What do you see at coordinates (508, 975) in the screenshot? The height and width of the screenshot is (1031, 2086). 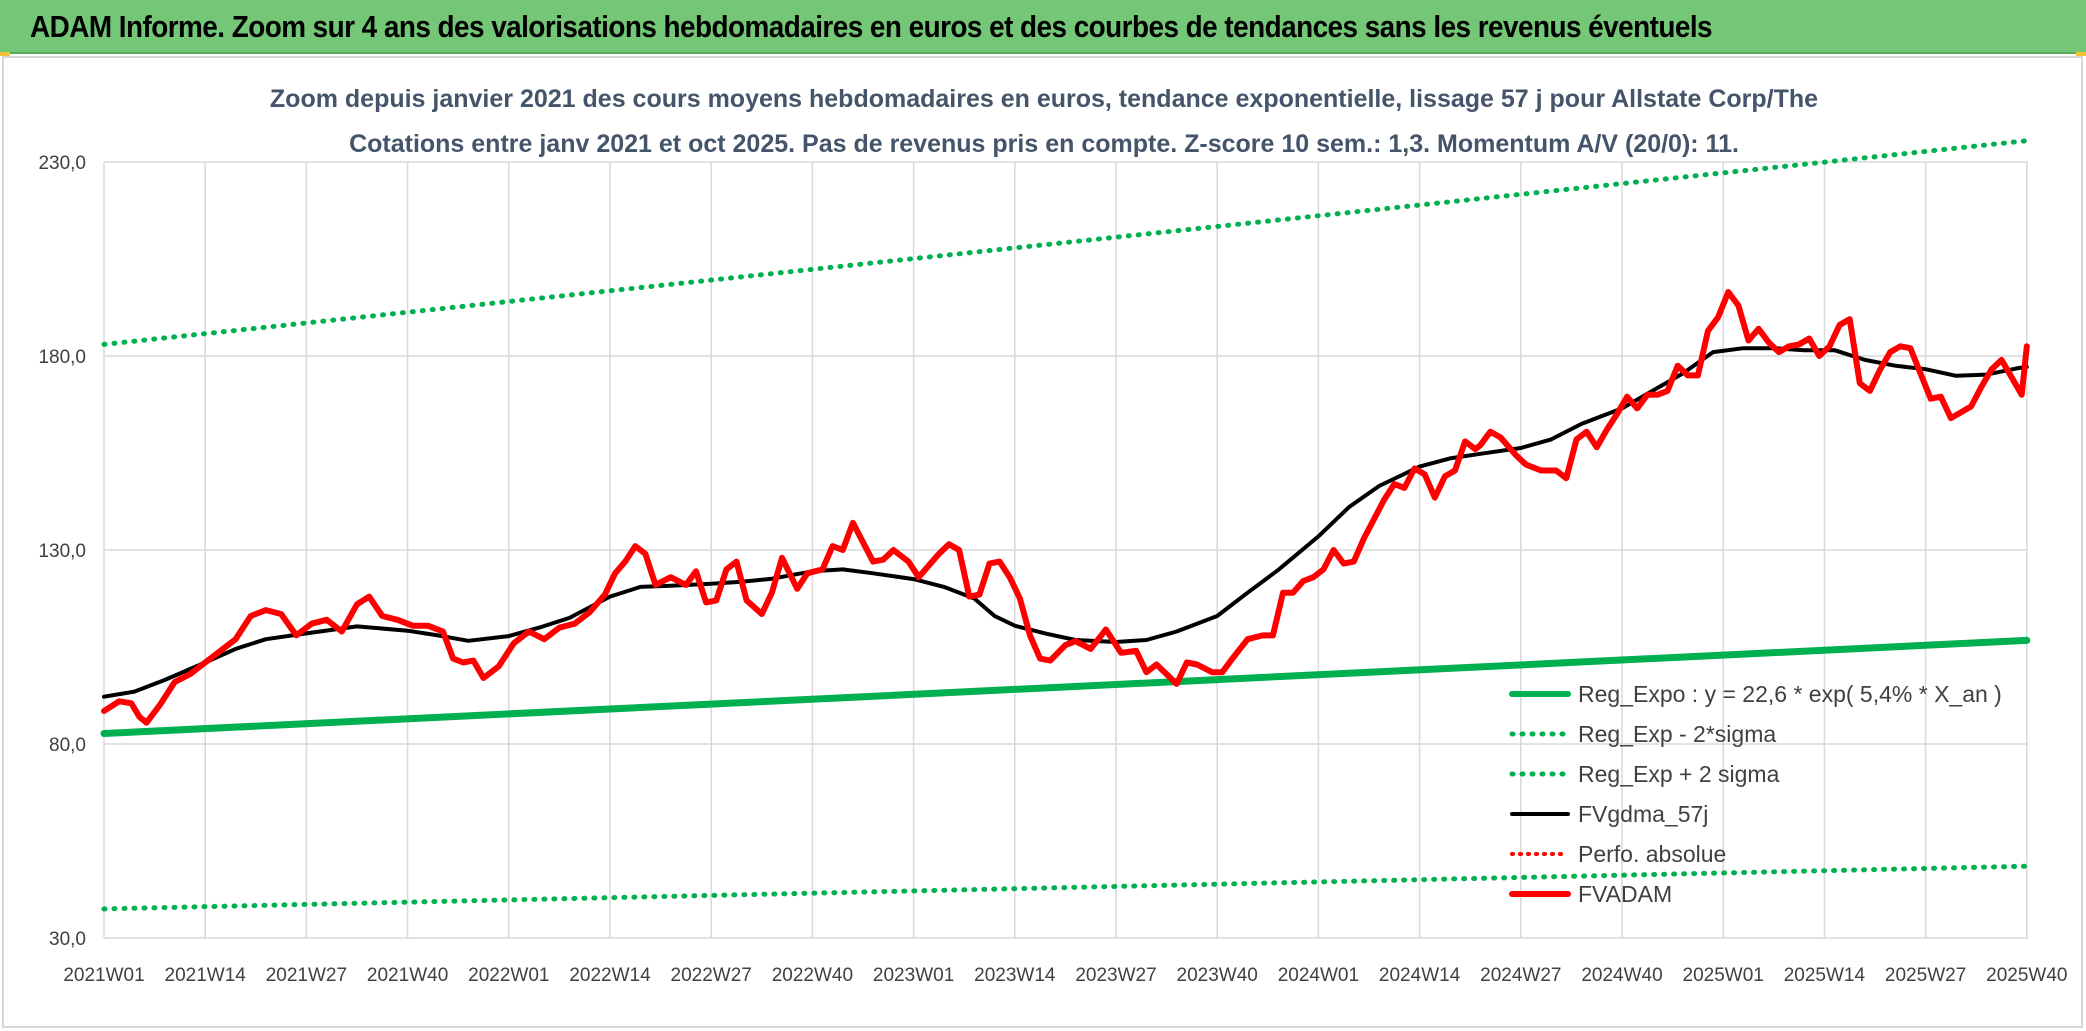 I see `x-tick-label: 2022W01` at bounding box center [508, 975].